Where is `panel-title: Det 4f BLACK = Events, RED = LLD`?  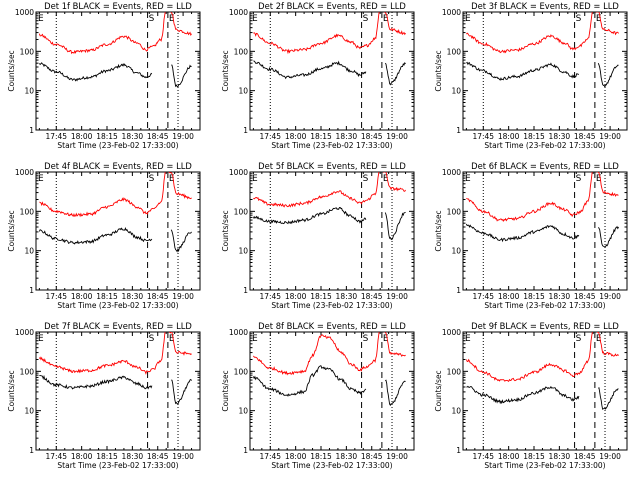
panel-title: Det 4f BLACK = Events, RED = LLD is located at coordinates (118, 166).